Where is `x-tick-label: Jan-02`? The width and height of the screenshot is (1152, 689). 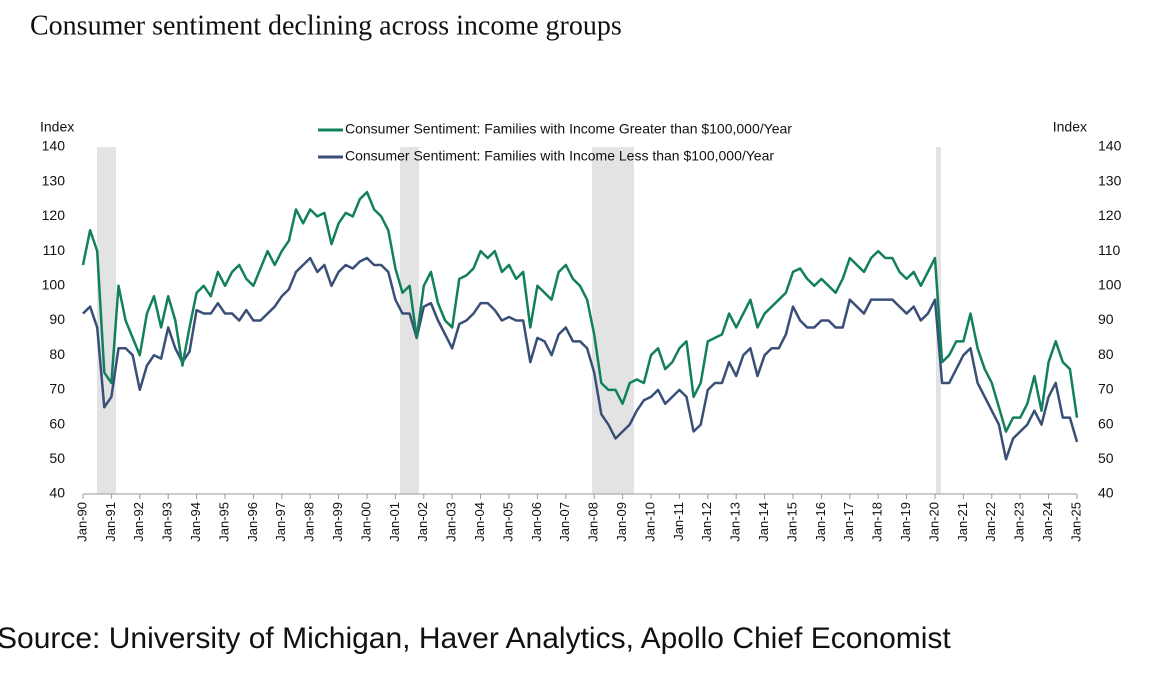
x-tick-label: Jan-02 is located at coordinates (422, 522).